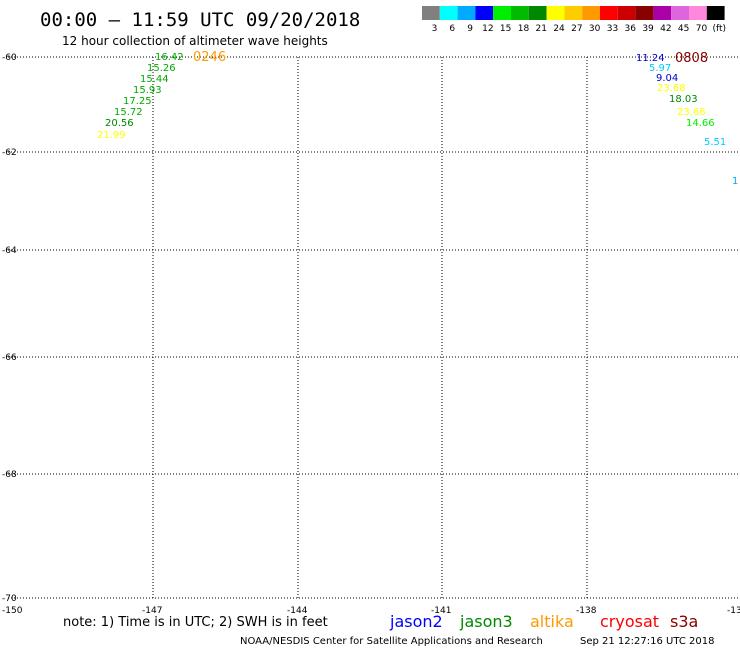 The height and width of the screenshot is (650, 740). I want to click on pass-time-label: 0246, so click(209, 57).